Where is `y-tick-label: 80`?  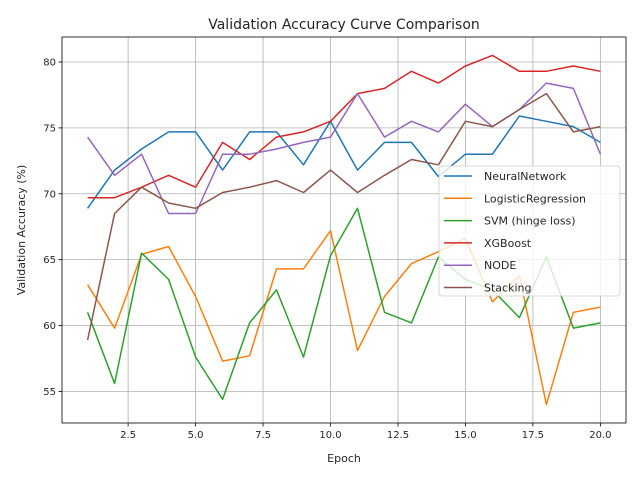
y-tick-label: 80 is located at coordinates (49, 63).